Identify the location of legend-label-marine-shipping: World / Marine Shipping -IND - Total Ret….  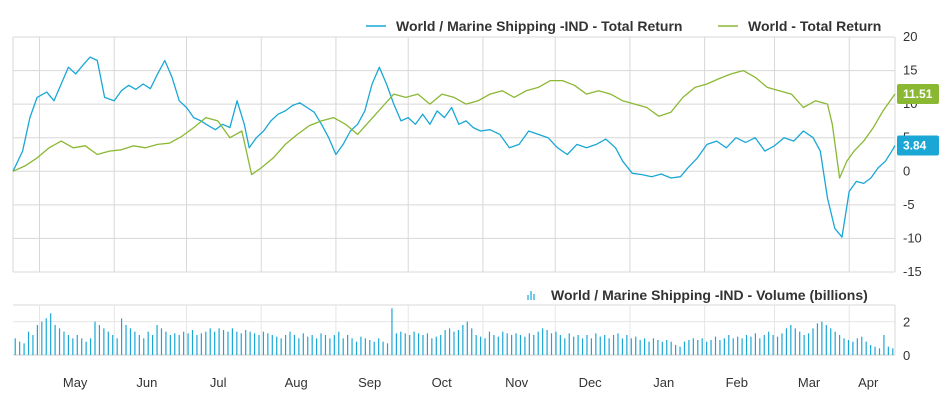
(539, 26).